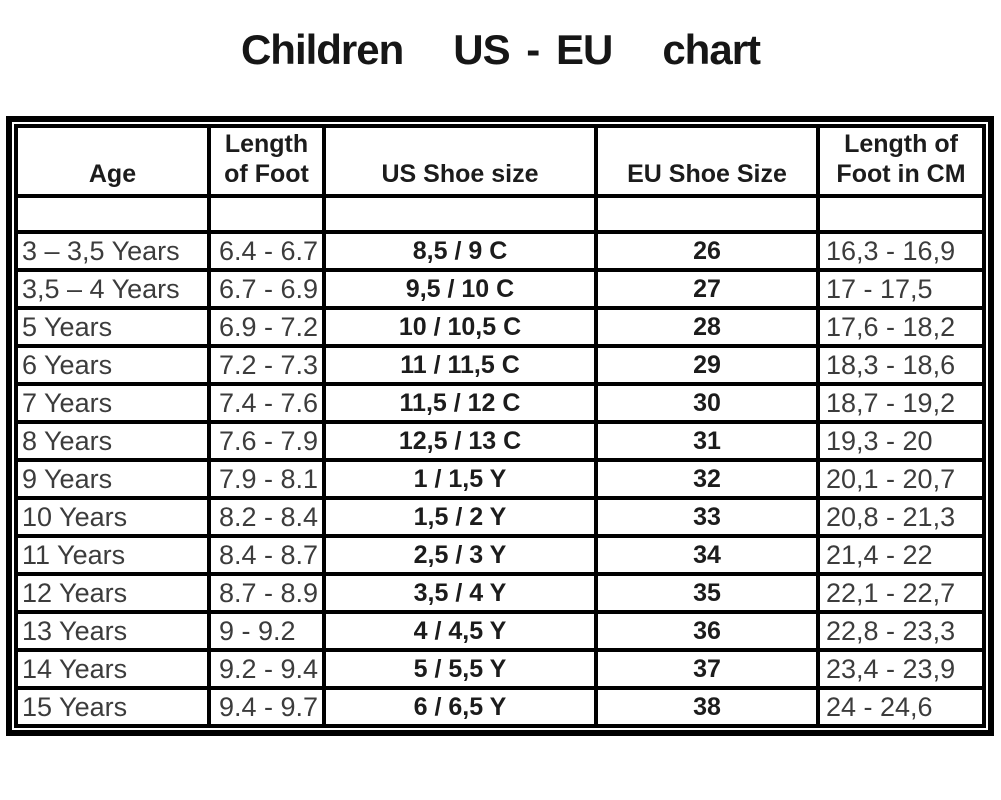  I want to click on eu-size-cell: 29, so click(707, 365).